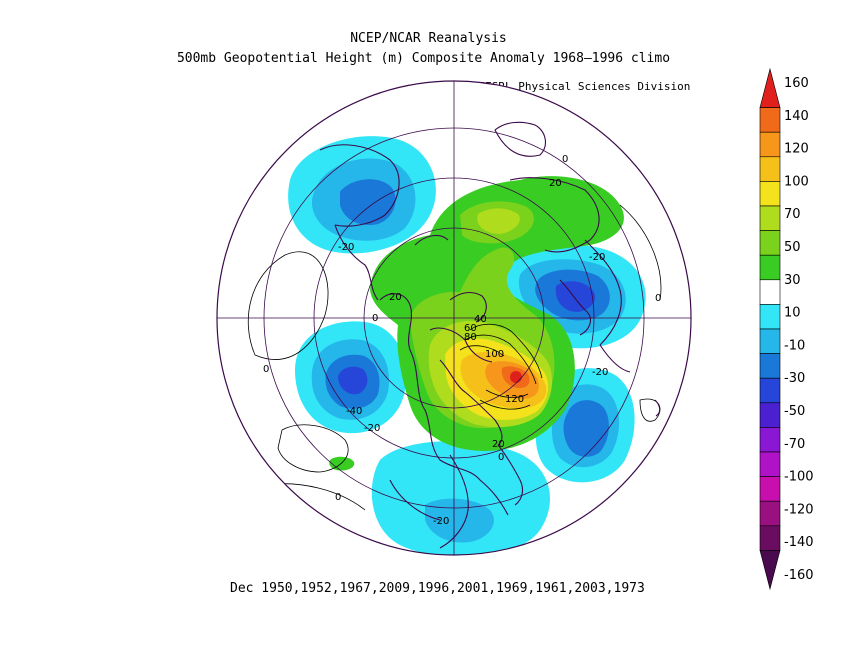 This screenshot has height=655, width=847. Describe the element at coordinates (428, 38) in the screenshot. I see `title-line-1: NCEP/NCAR Reanalysis` at that location.